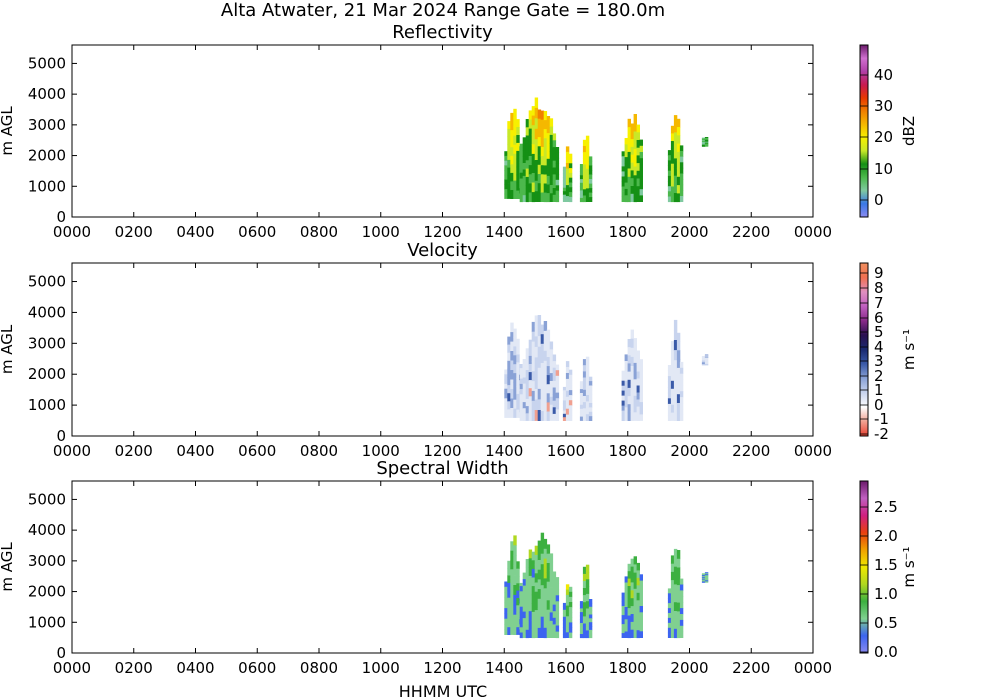  I want to click on y-tick-label: 0, so click(61, 436).